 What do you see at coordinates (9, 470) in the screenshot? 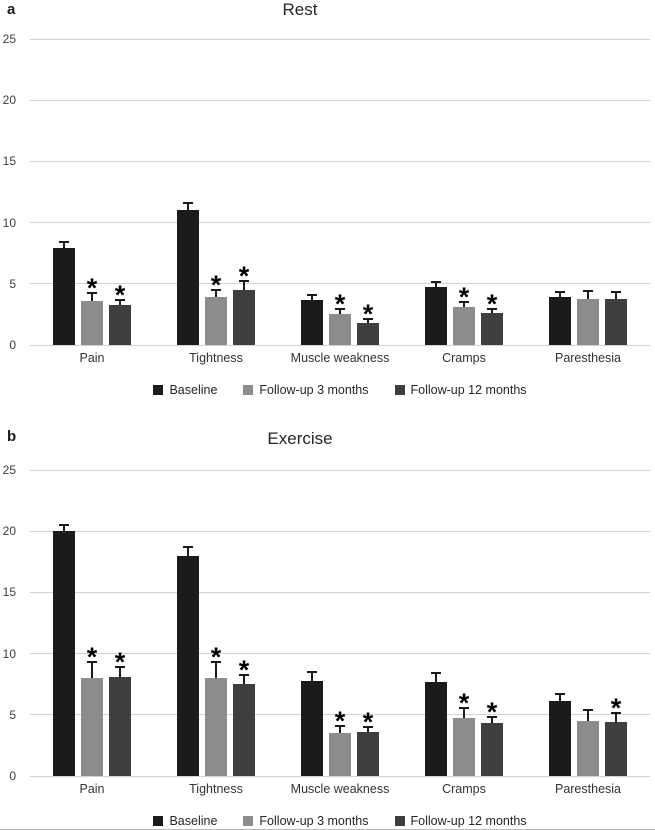
I see `y-axis-tick-label: 25` at bounding box center [9, 470].